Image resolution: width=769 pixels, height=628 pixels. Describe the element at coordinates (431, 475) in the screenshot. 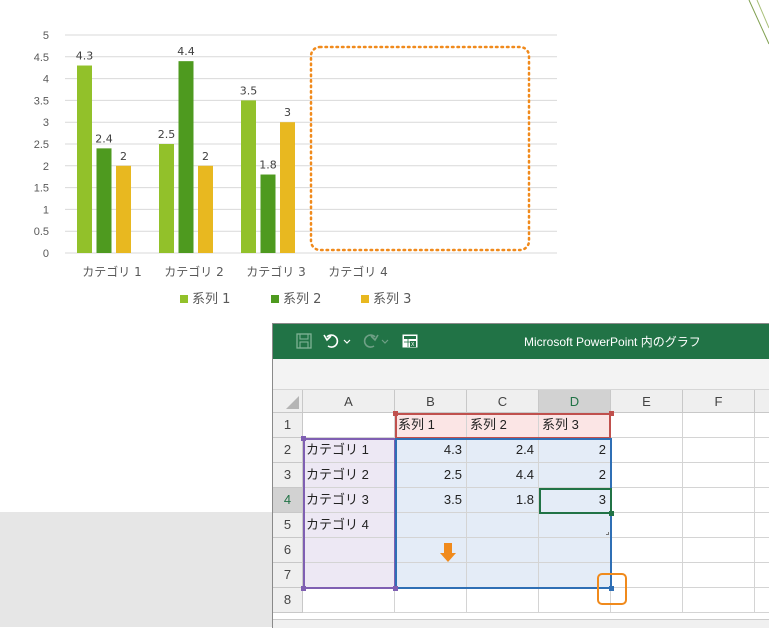

I see `cell-b3: 2.5` at that location.